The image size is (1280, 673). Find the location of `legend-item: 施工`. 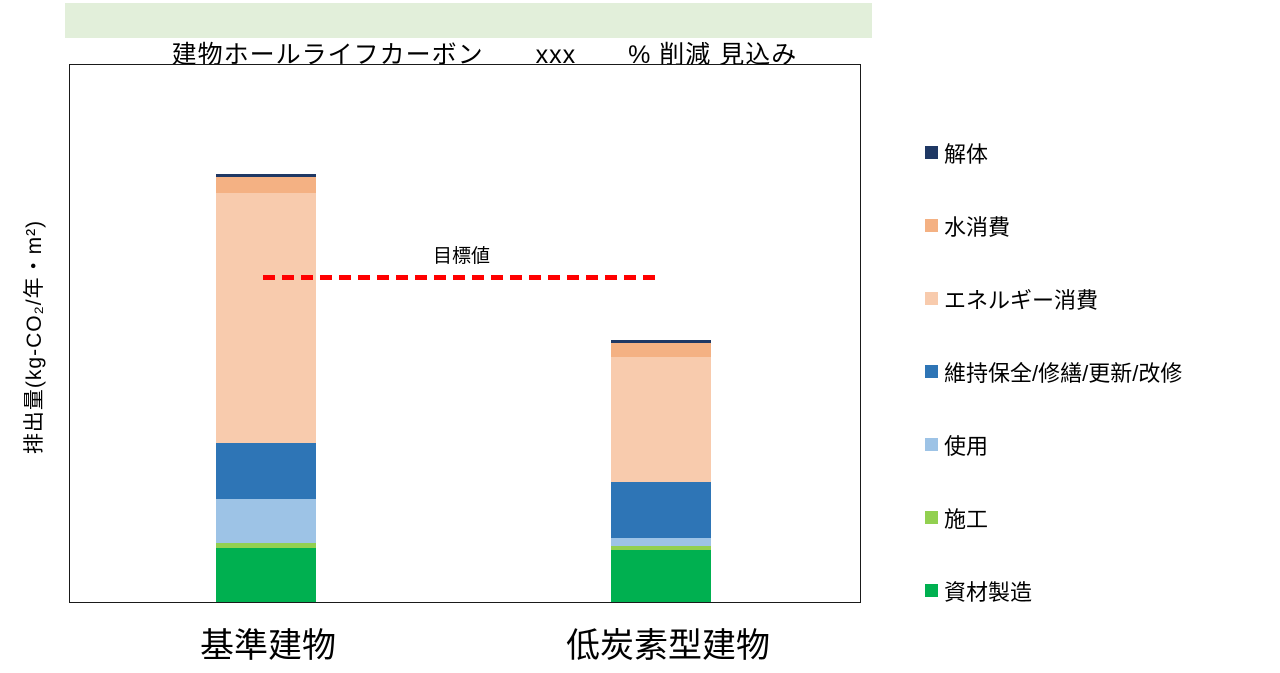

legend-item: 施工 is located at coordinates (1053, 518).